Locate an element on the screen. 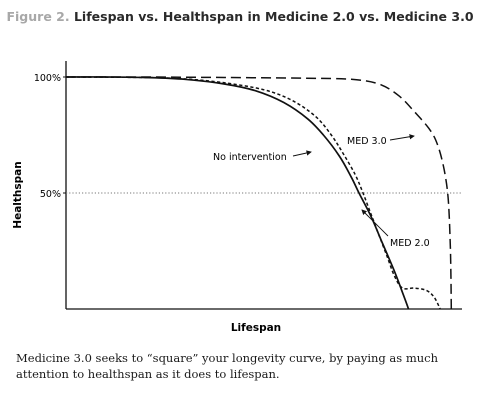 The width and height of the screenshot is (480, 401). annotation-arrow-no-intervention is located at coordinates (302, 153).